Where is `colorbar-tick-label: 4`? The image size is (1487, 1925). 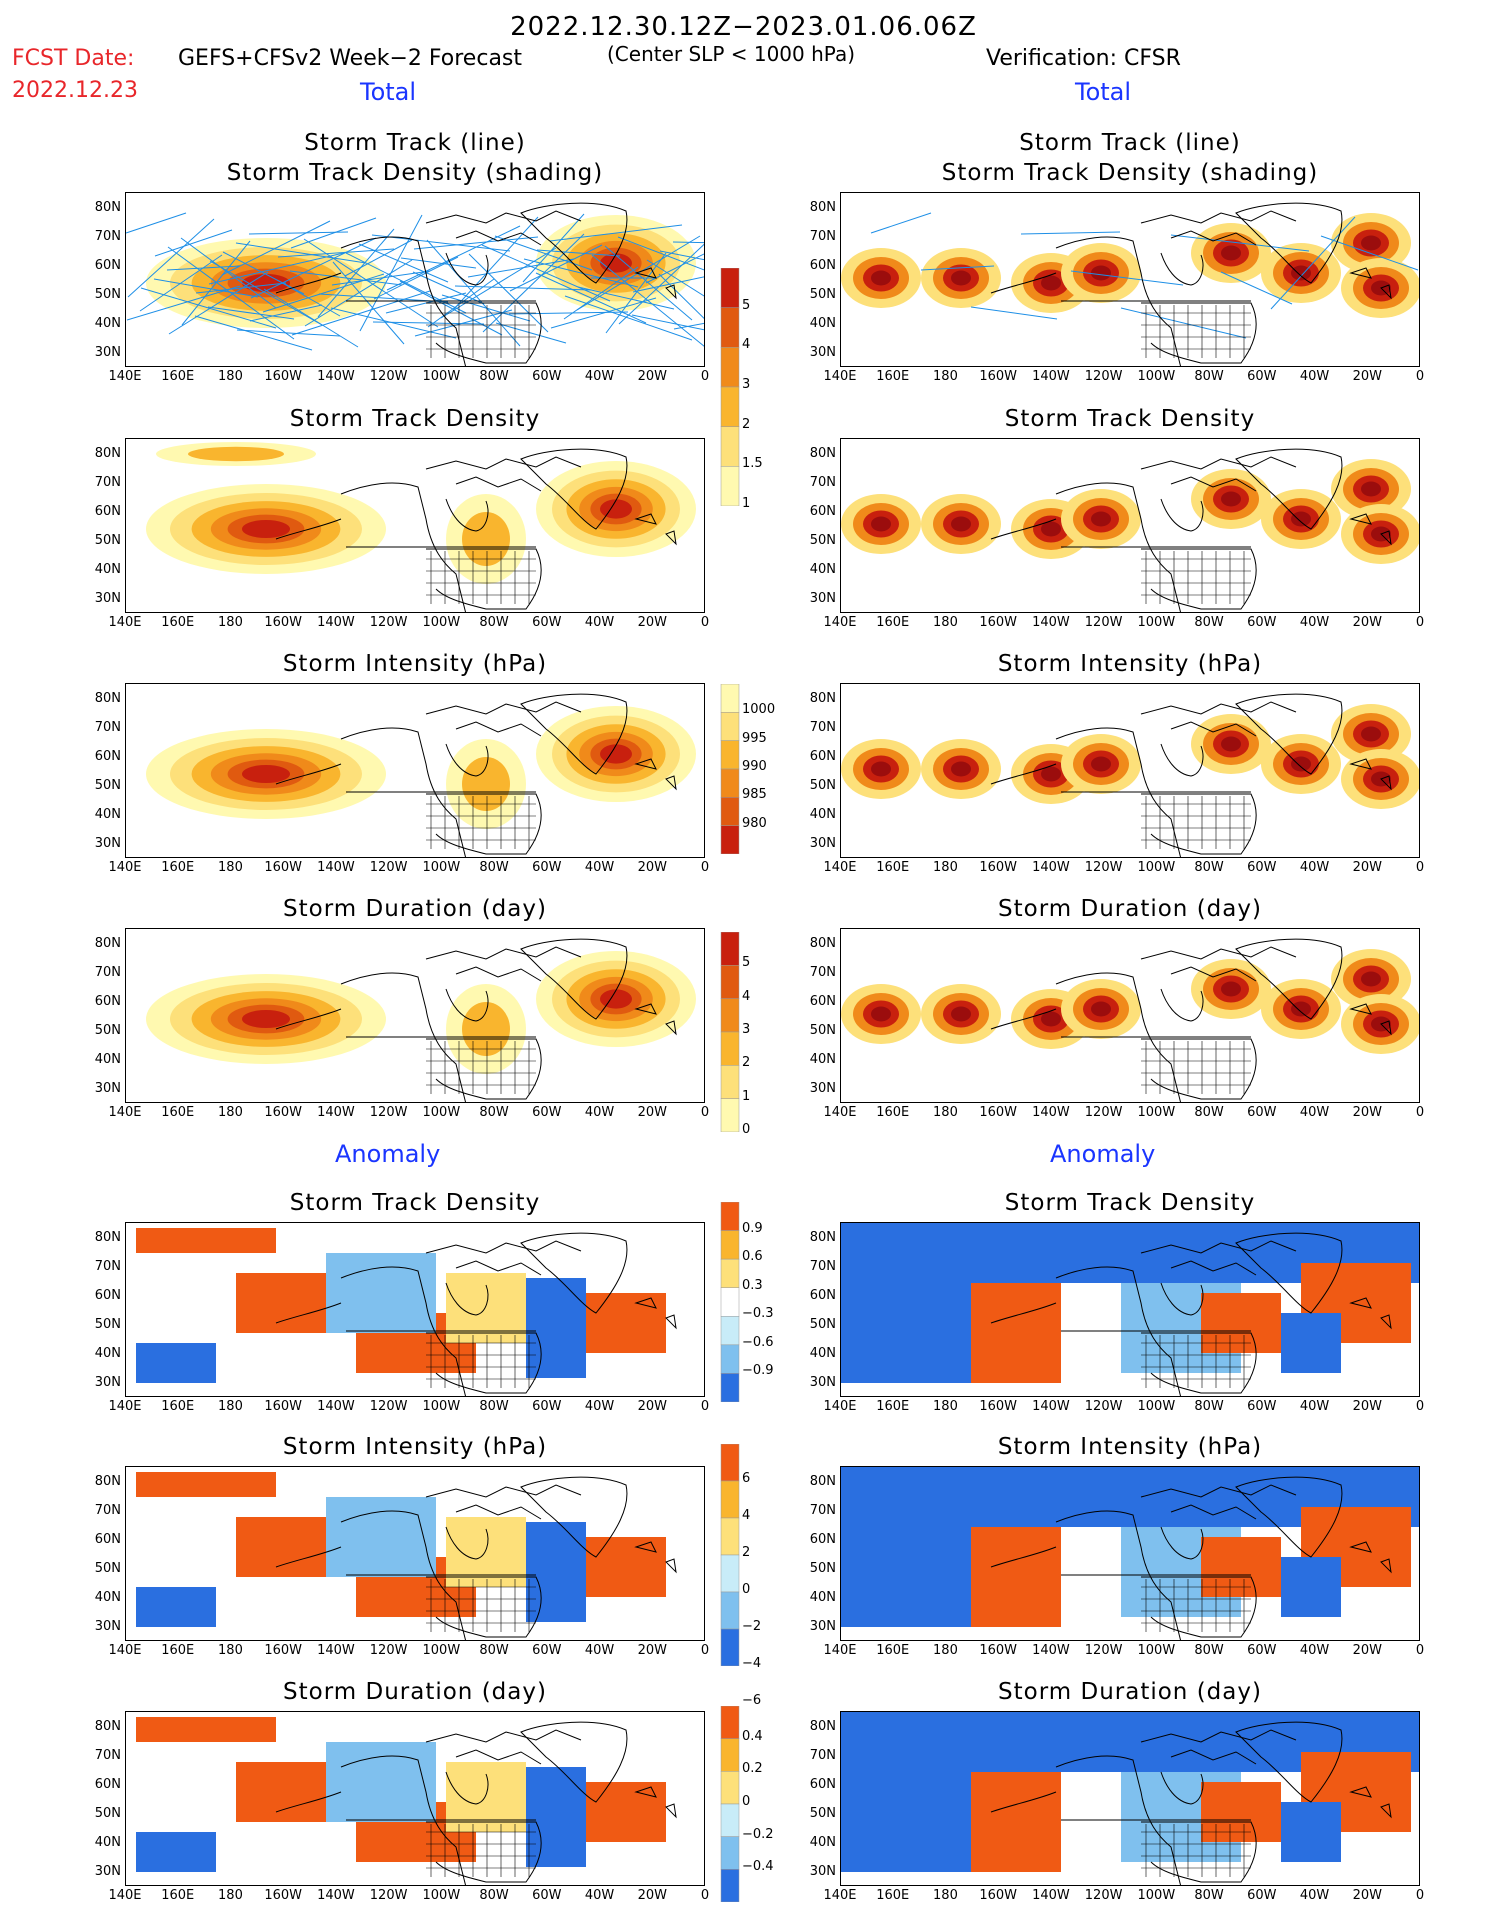
colorbar-tick-label: 4 is located at coordinates (746, 345).